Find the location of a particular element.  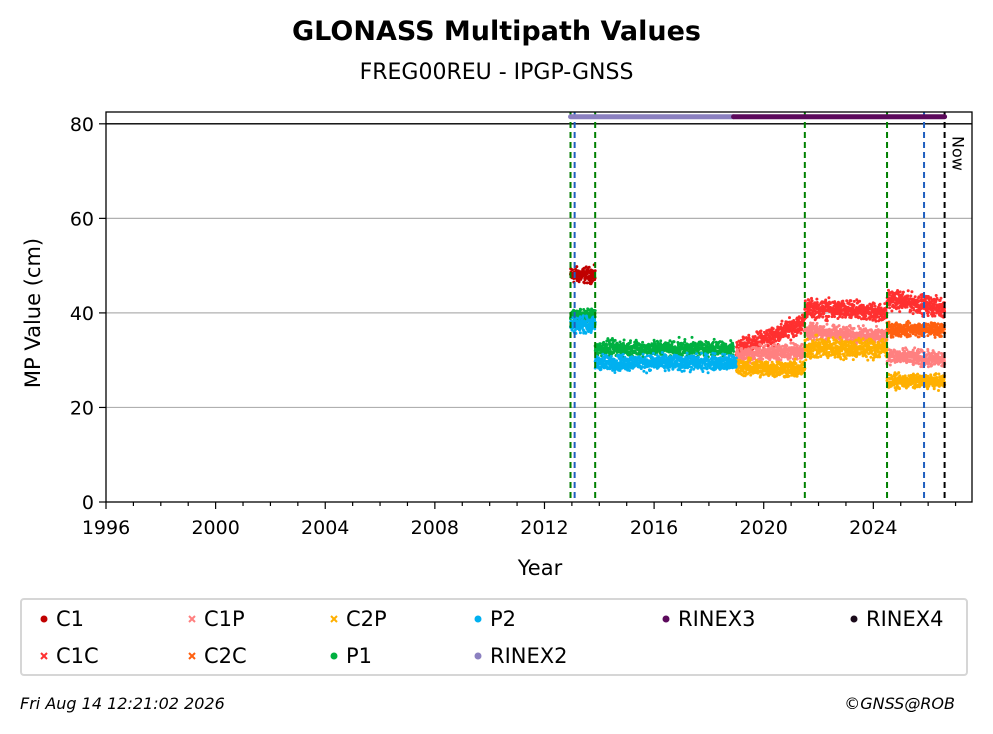

series-p1 is located at coordinates (652, 333).